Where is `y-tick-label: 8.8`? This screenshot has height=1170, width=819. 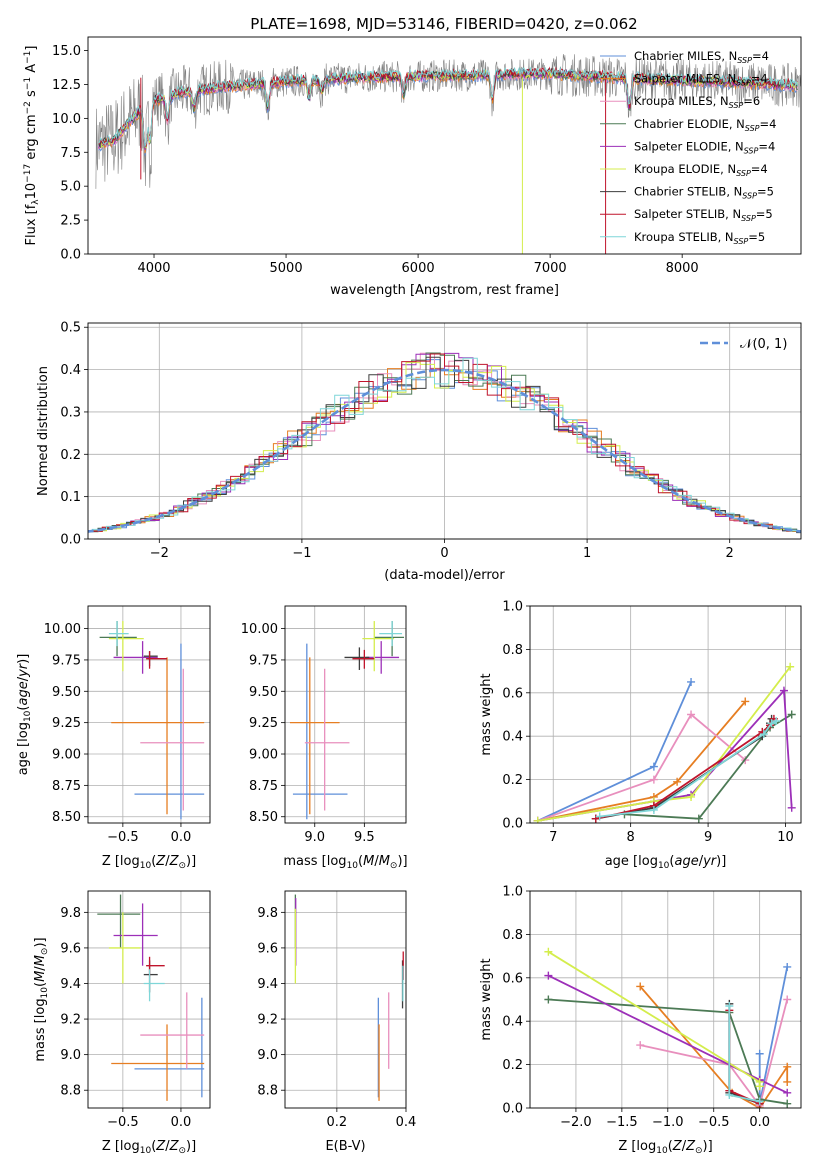
y-tick-label: 8.8 is located at coordinates (70, 1091).